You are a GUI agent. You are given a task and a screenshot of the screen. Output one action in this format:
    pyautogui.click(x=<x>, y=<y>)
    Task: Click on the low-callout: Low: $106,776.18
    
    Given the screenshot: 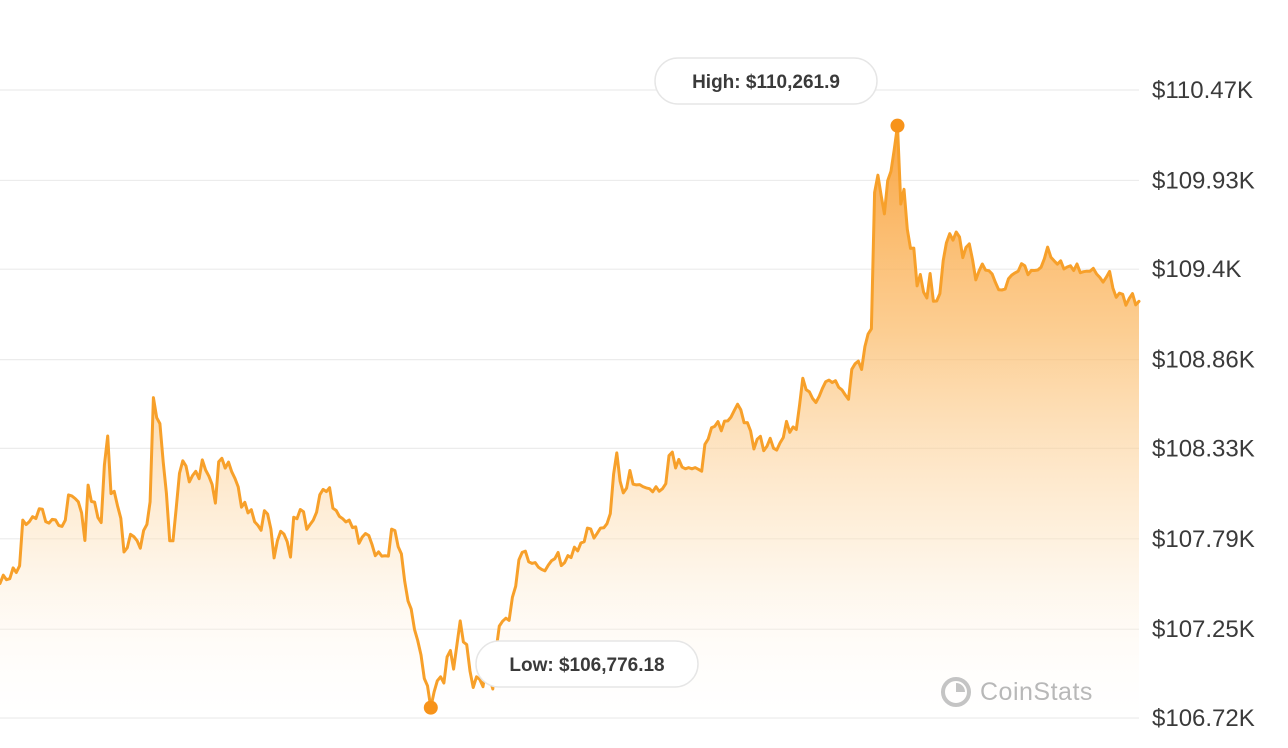 What is the action you would take?
    pyautogui.click(x=587, y=664)
    